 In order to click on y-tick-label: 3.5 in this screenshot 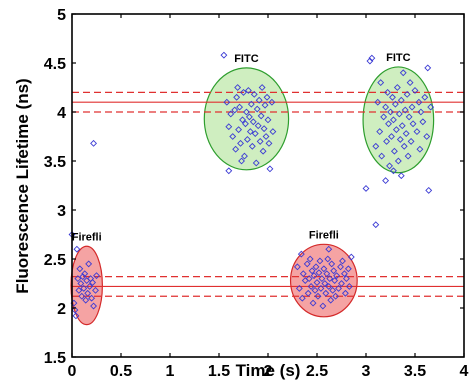, I will do `click(55, 162)`.